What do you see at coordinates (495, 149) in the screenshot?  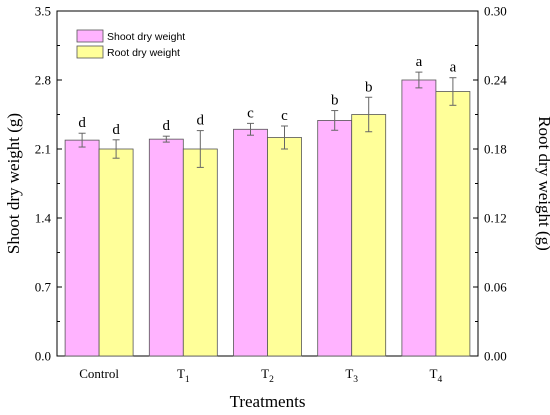 I see `right-y-tick-label: 0.18` at bounding box center [495, 149].